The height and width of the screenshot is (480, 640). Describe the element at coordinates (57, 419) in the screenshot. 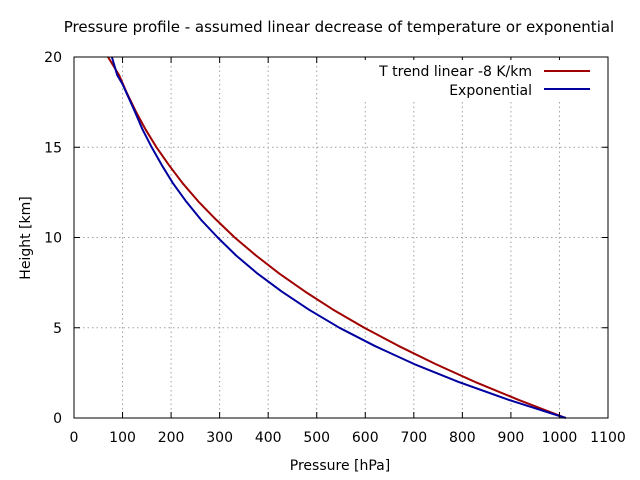

I see `y-tick-label: 0` at that location.